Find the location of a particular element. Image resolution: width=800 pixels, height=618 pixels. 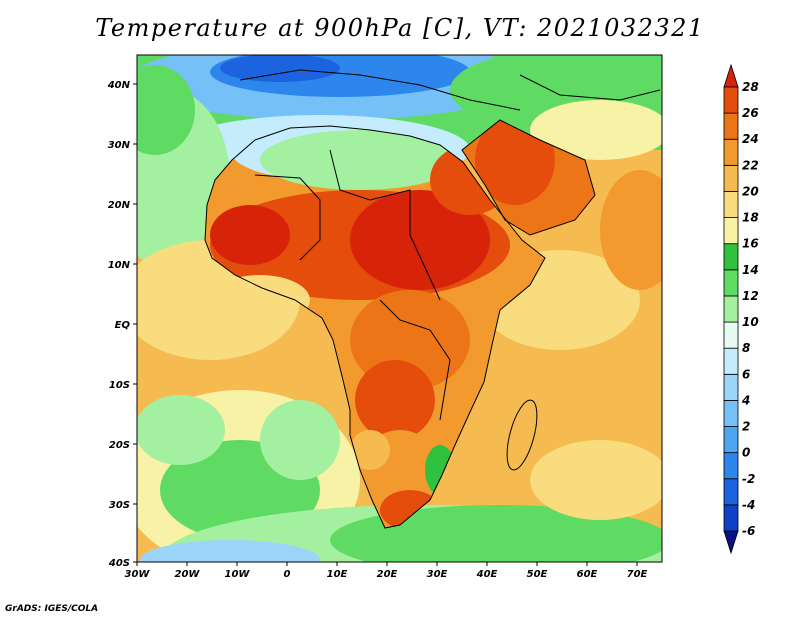

lon-tick-label: 70E is located at coordinates (637, 574).